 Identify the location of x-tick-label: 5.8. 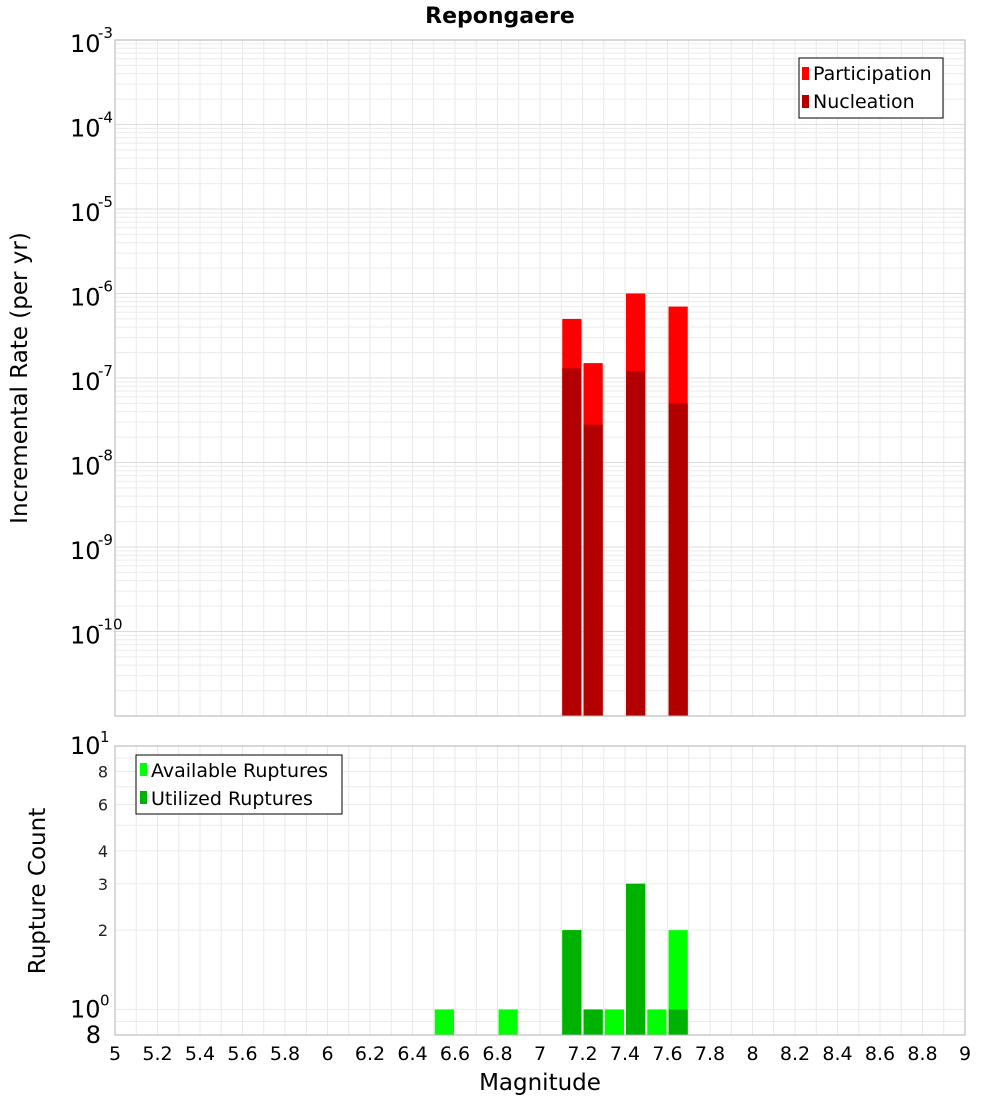
(285, 1054).